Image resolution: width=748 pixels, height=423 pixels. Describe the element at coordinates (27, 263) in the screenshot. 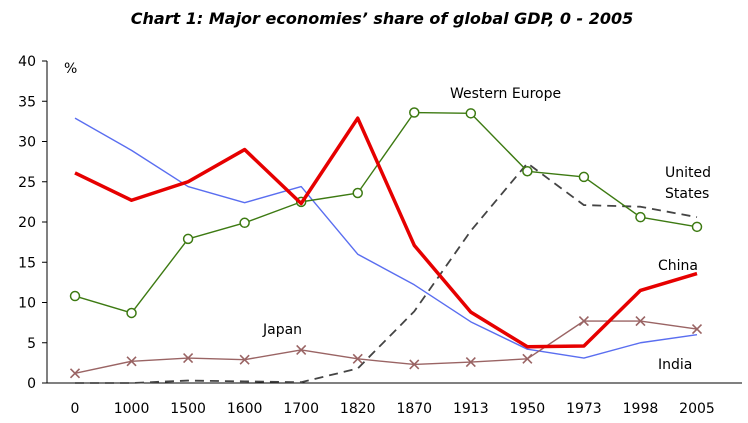

I see `y-tick-label: 15` at that location.